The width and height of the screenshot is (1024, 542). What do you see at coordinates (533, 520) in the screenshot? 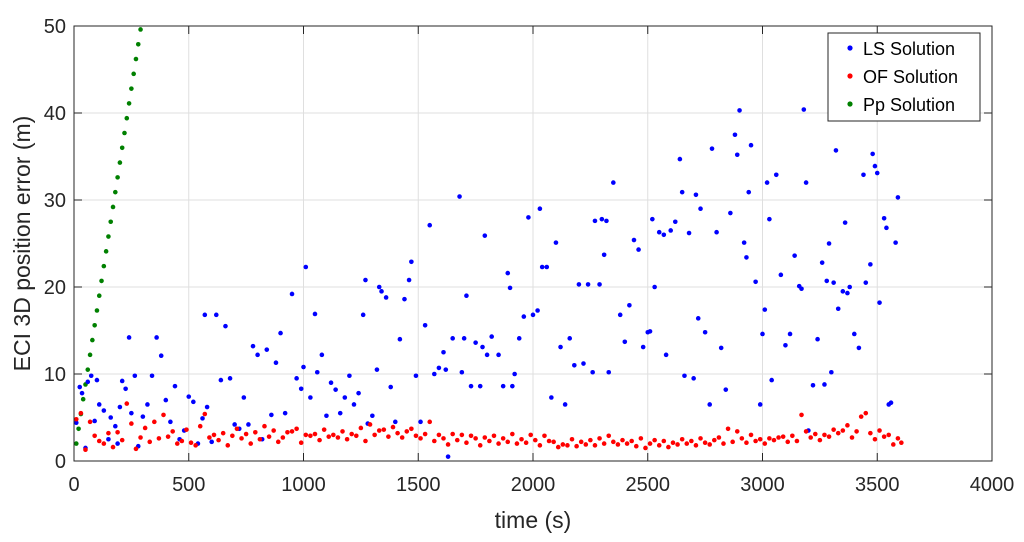
I see `x-axis-label: time (s)` at bounding box center [533, 520].